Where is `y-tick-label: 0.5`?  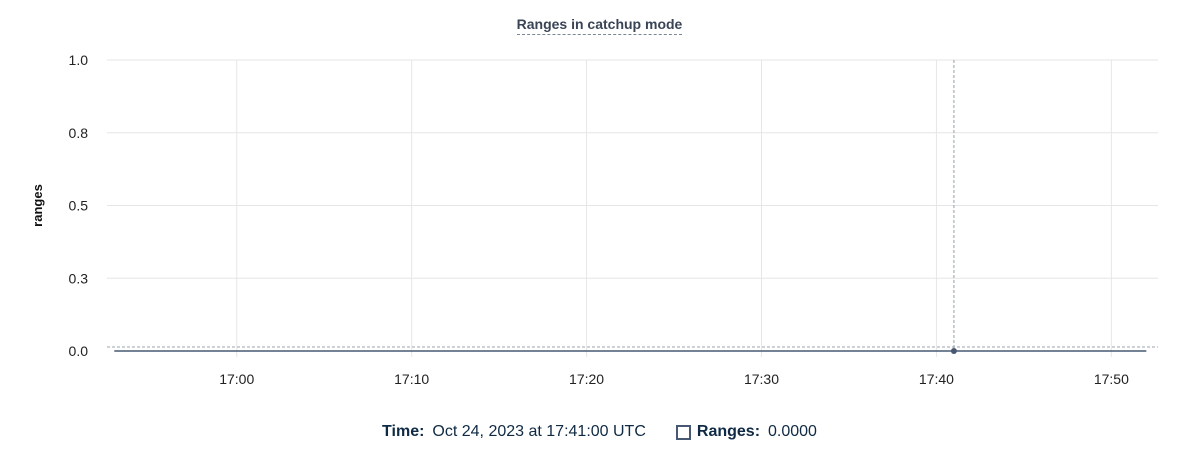 y-tick-label: 0.5 is located at coordinates (79, 206).